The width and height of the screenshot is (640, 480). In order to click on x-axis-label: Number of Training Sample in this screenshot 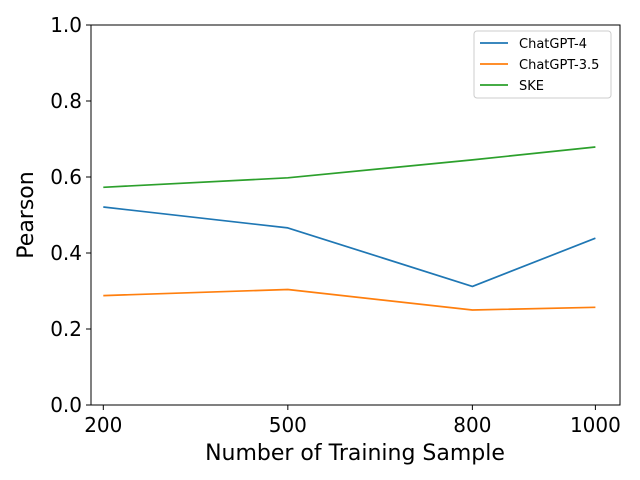, I will do `click(355, 453)`.